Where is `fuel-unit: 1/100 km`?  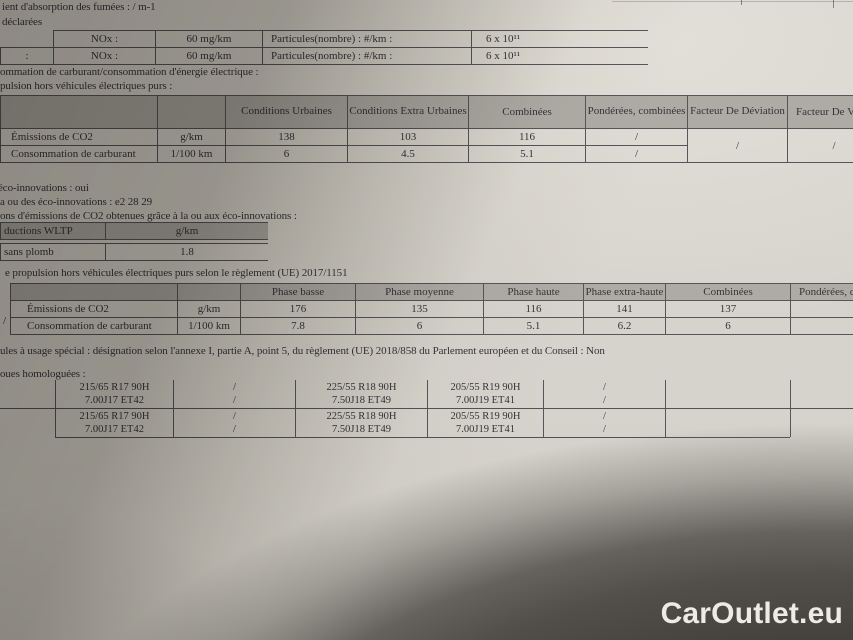 fuel-unit: 1/100 km is located at coordinates (191, 154).